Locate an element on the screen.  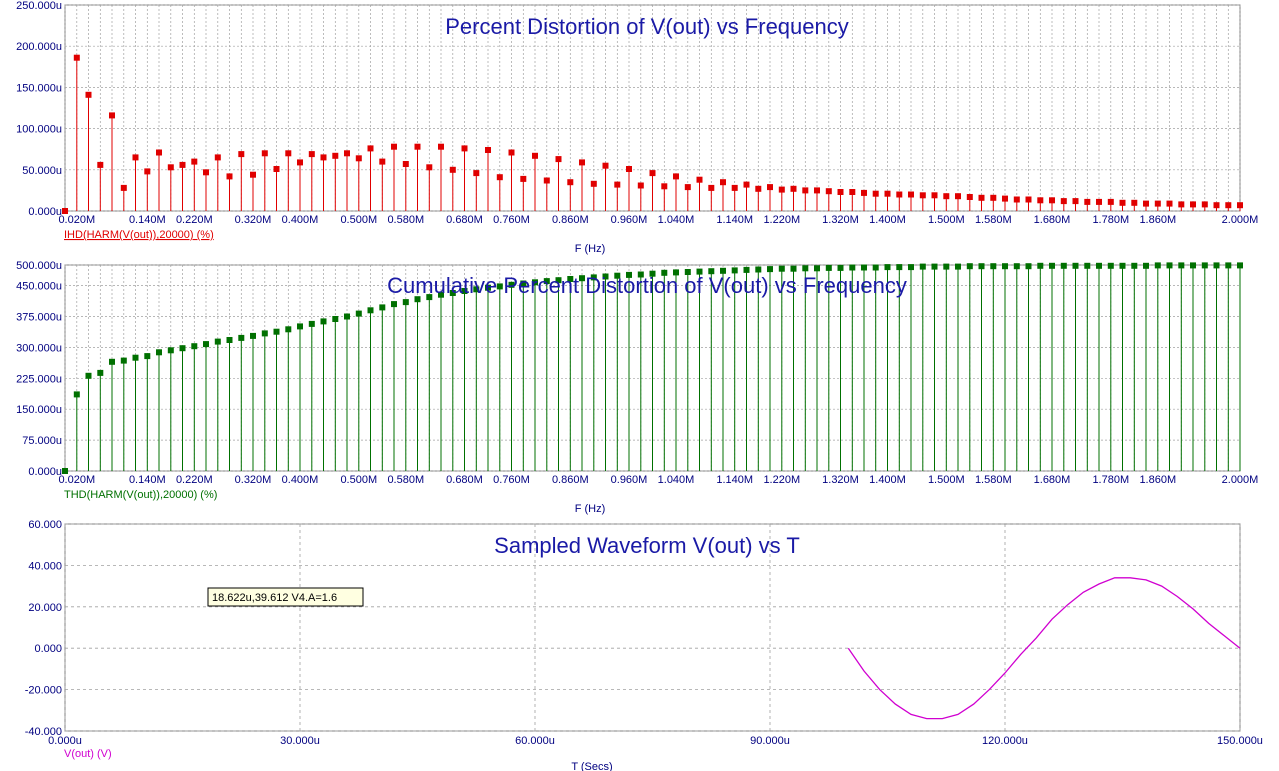
y-tick-label: 500.000u is located at coordinates (39, 266).